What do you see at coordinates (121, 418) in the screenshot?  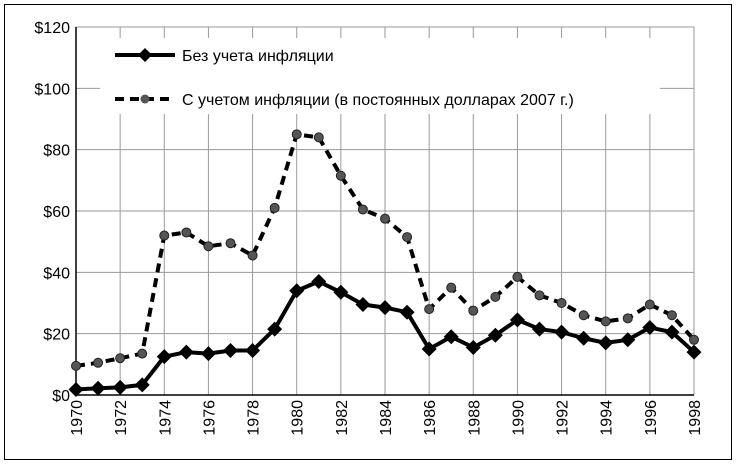 I see `x-tick-label: 1972` at bounding box center [121, 418].